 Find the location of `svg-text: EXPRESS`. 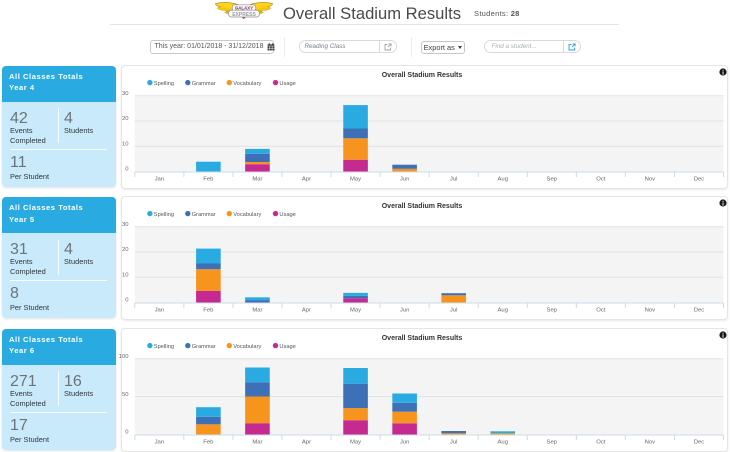

svg-text: EXPRESS is located at coordinates (244, 15).